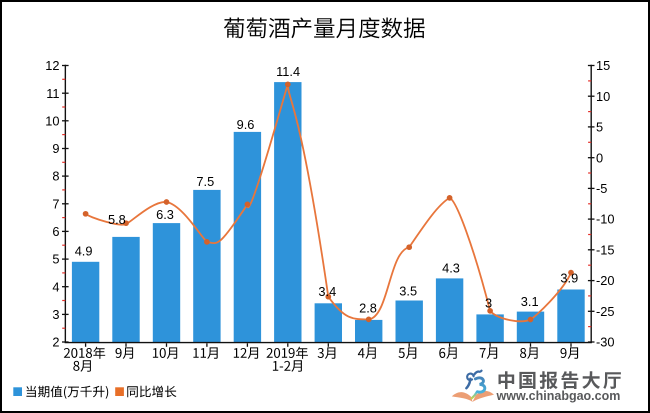 This screenshot has width=650, height=413. Describe the element at coordinates (55, 231) in the screenshot. I see `svg-text: 6` at that location.